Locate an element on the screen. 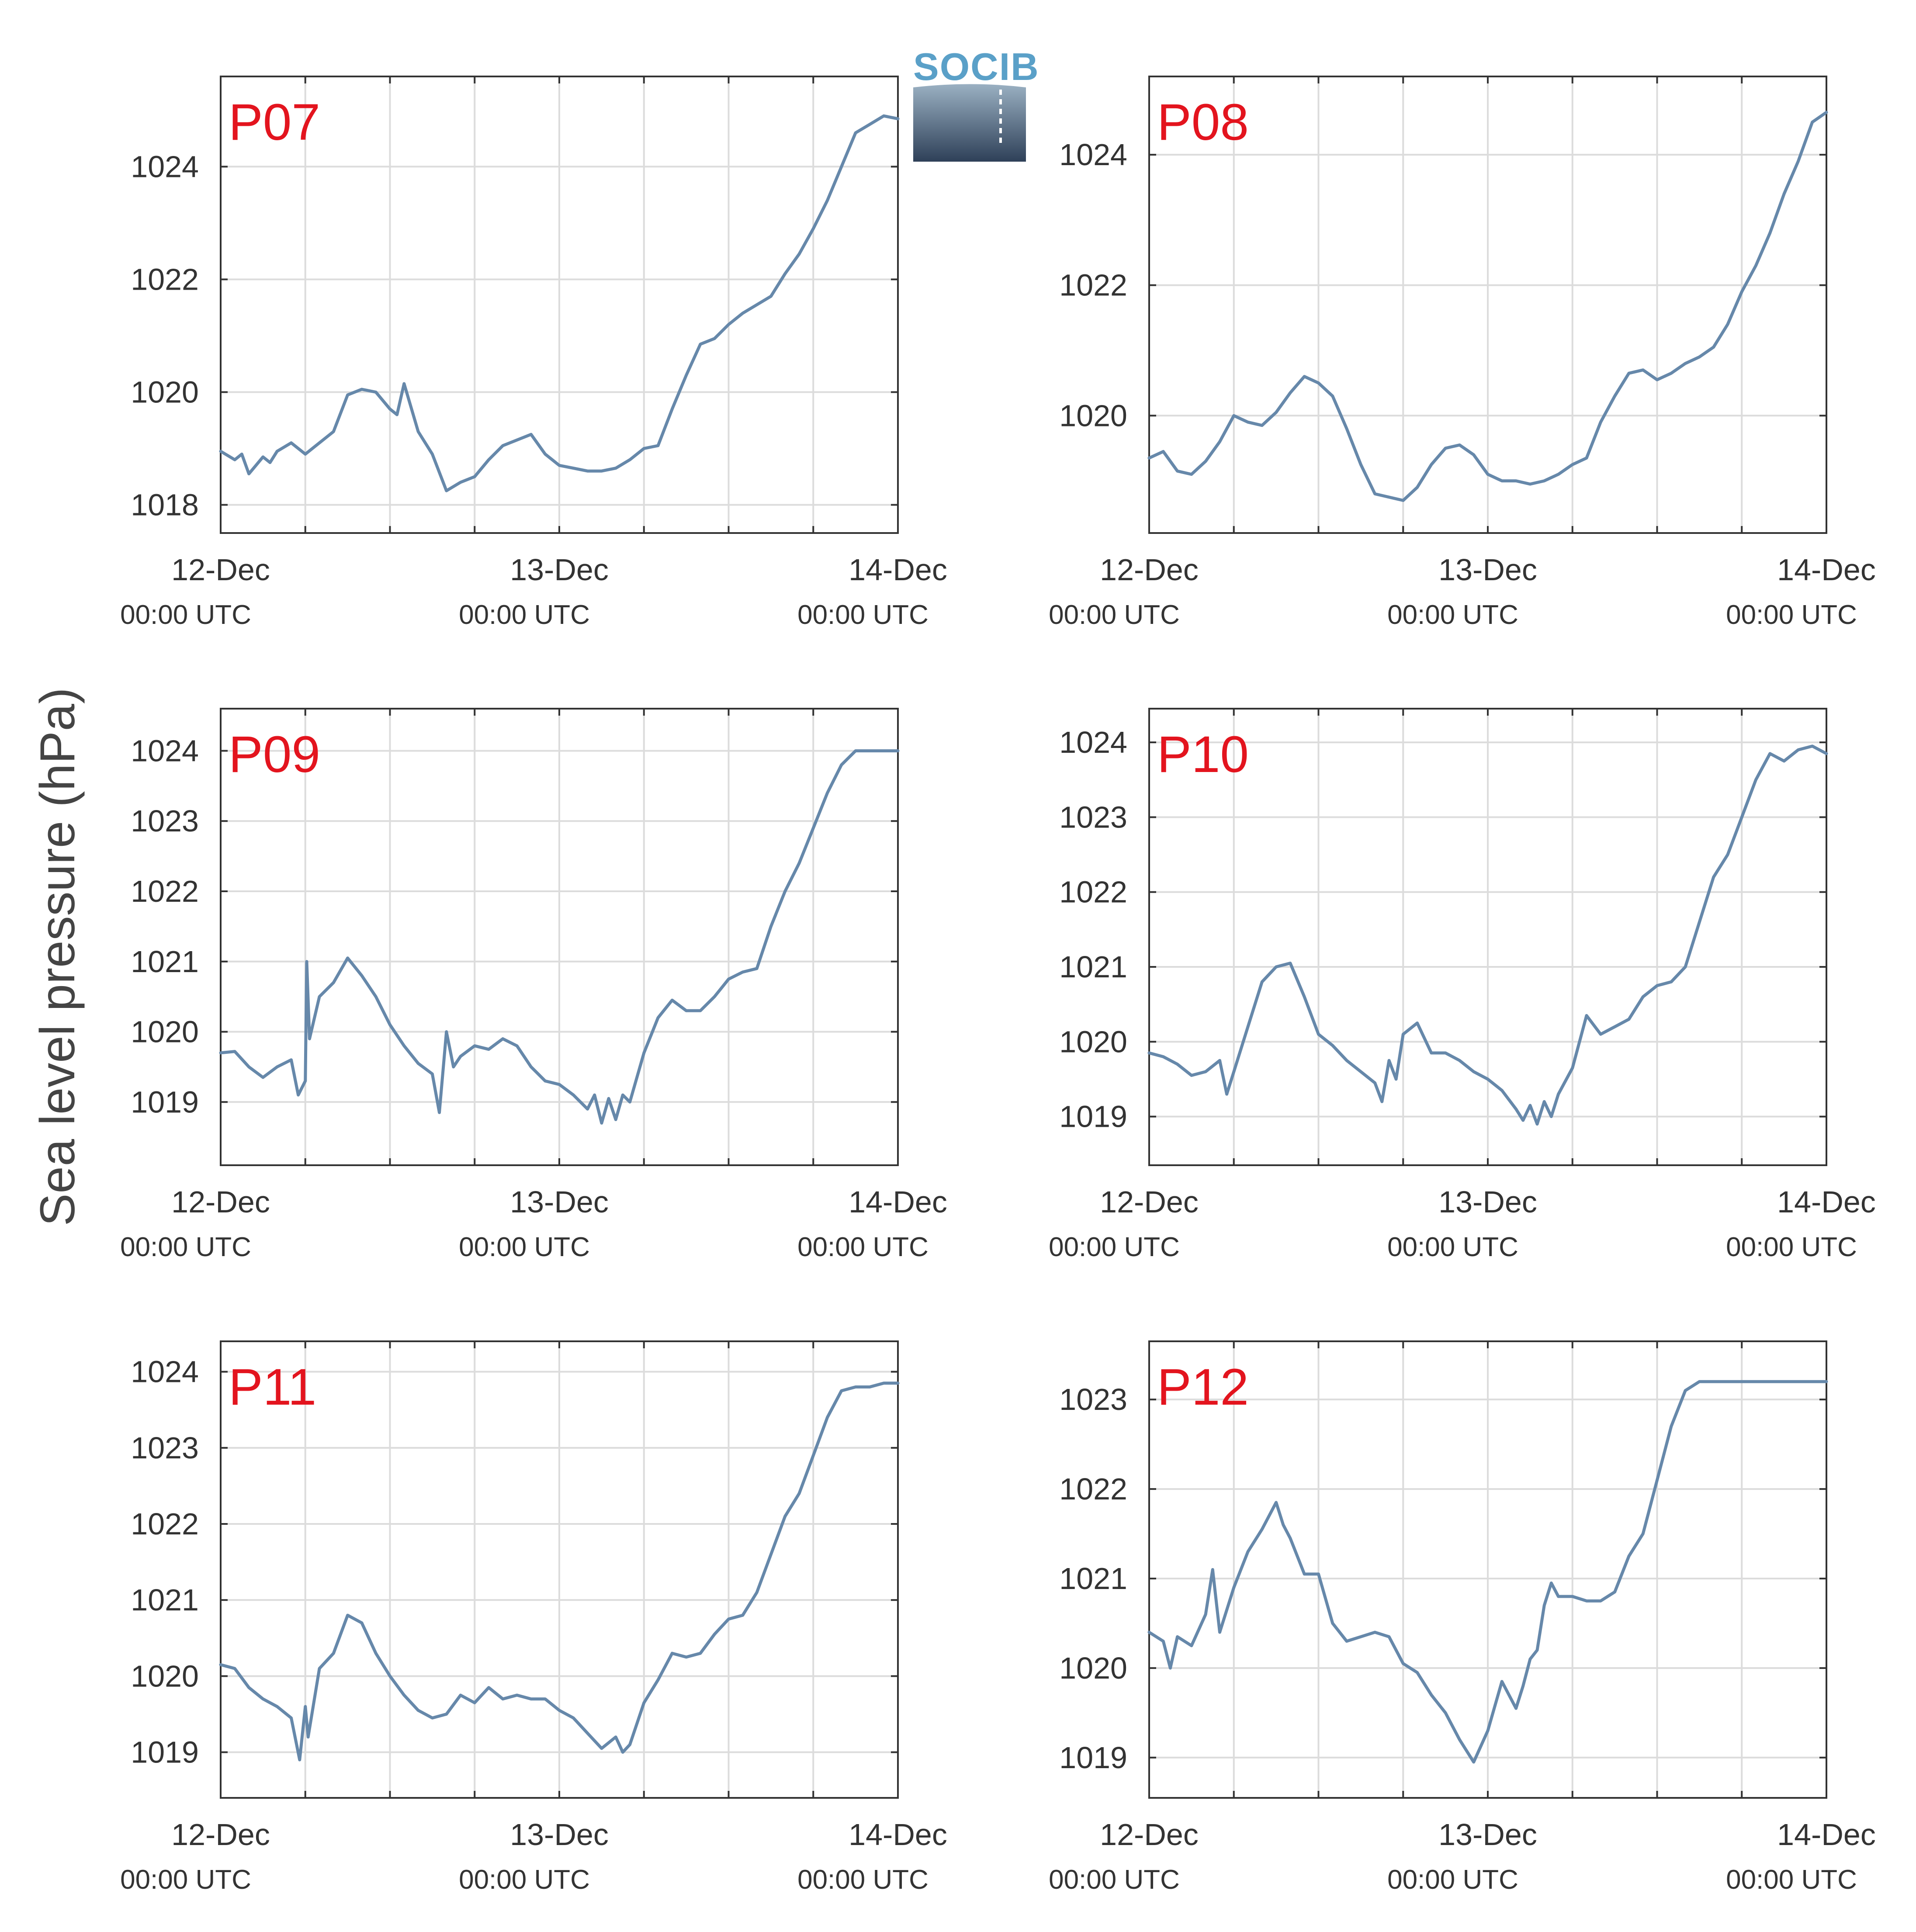  station-label: P11 is located at coordinates (272, 1387).